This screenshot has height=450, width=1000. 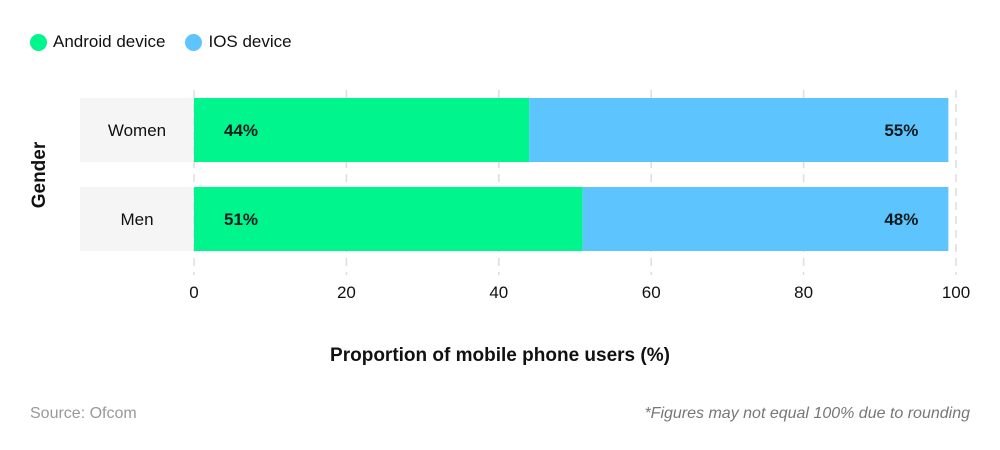 What do you see at coordinates (241, 130) in the screenshot?
I see `data-label: 44%` at bounding box center [241, 130].